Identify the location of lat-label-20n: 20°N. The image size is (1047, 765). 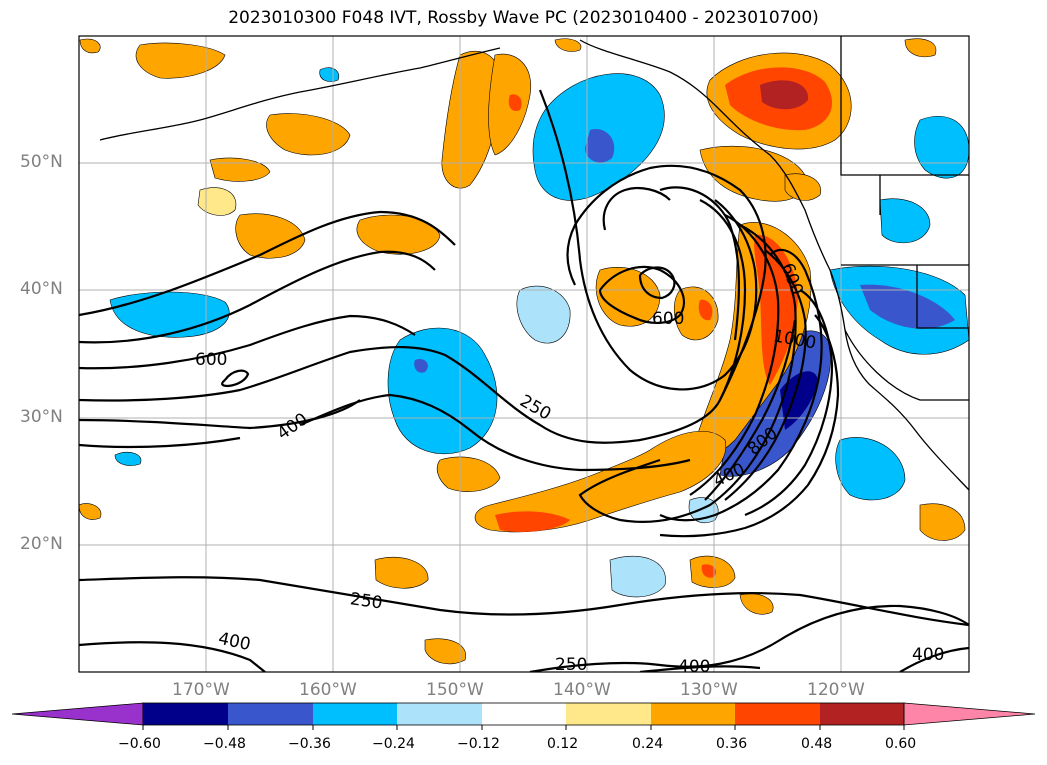
(41, 544).